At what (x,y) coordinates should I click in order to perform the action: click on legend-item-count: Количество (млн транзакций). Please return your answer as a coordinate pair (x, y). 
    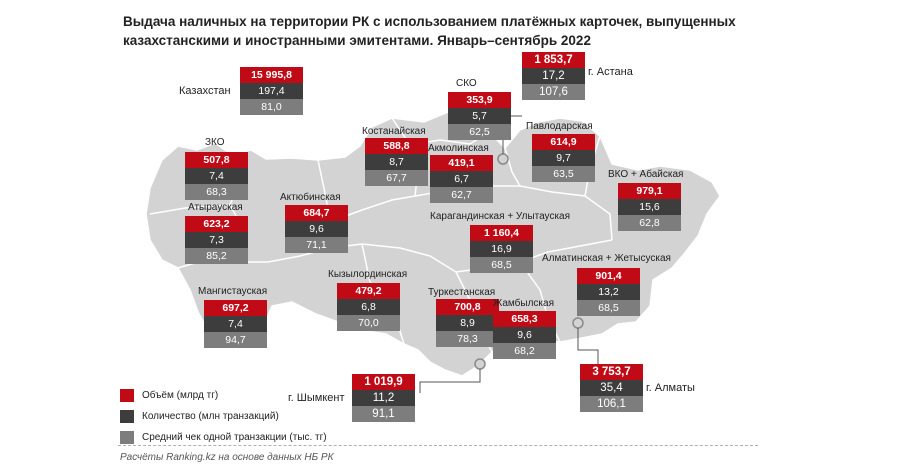
    Looking at the image, I should click on (223, 416).